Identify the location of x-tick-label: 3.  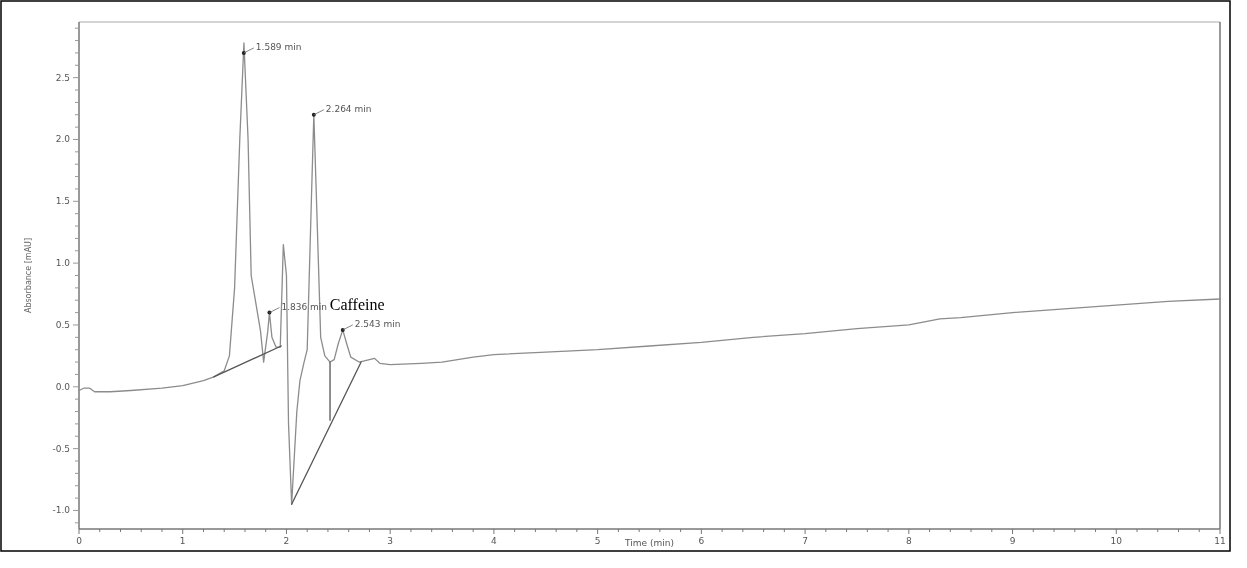
(390, 541).